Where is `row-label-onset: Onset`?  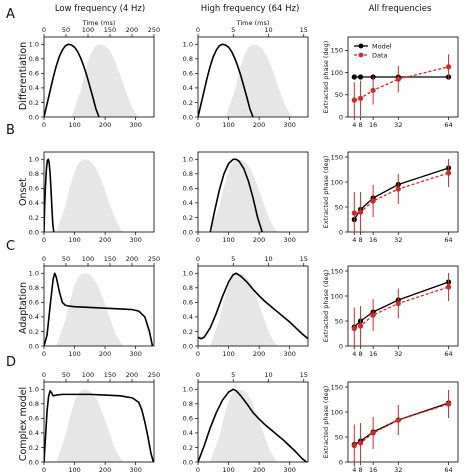
row-label-onset: Onset is located at coordinates (23, 192).